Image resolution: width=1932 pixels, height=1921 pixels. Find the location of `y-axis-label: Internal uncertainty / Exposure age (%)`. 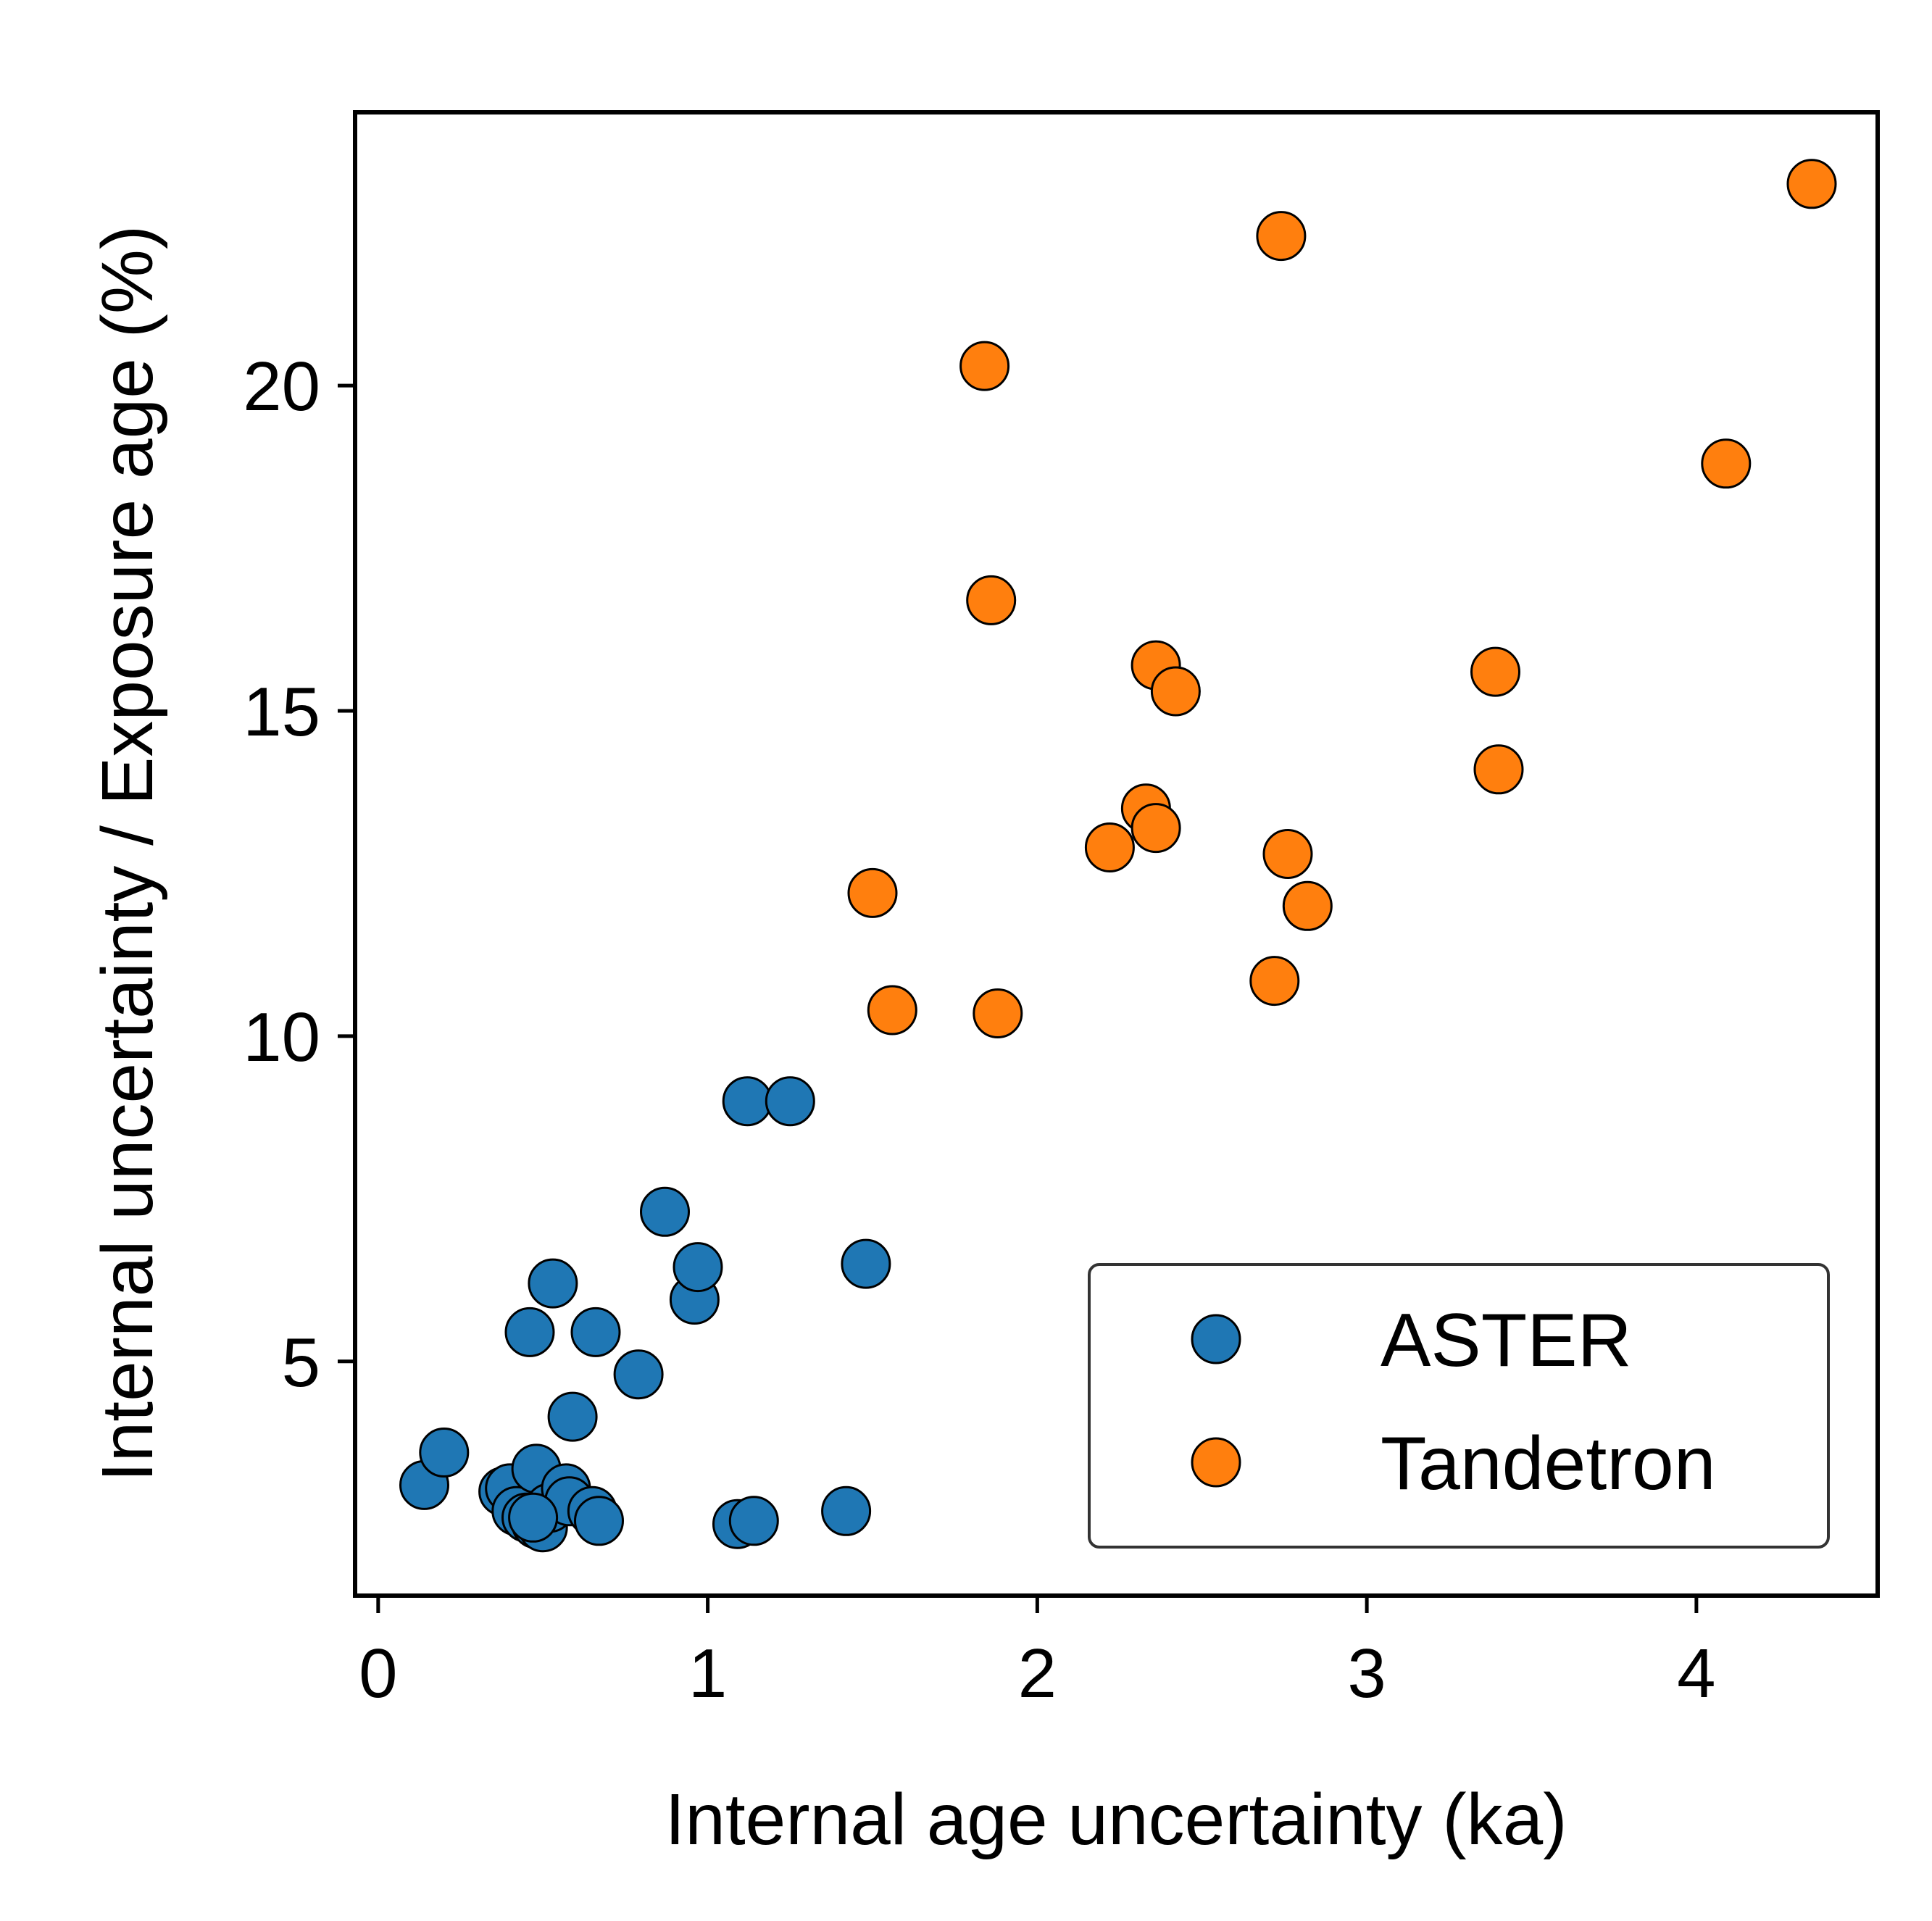

y-axis-label: Internal uncertainty / Exposure age (%) is located at coordinates (127, 853).